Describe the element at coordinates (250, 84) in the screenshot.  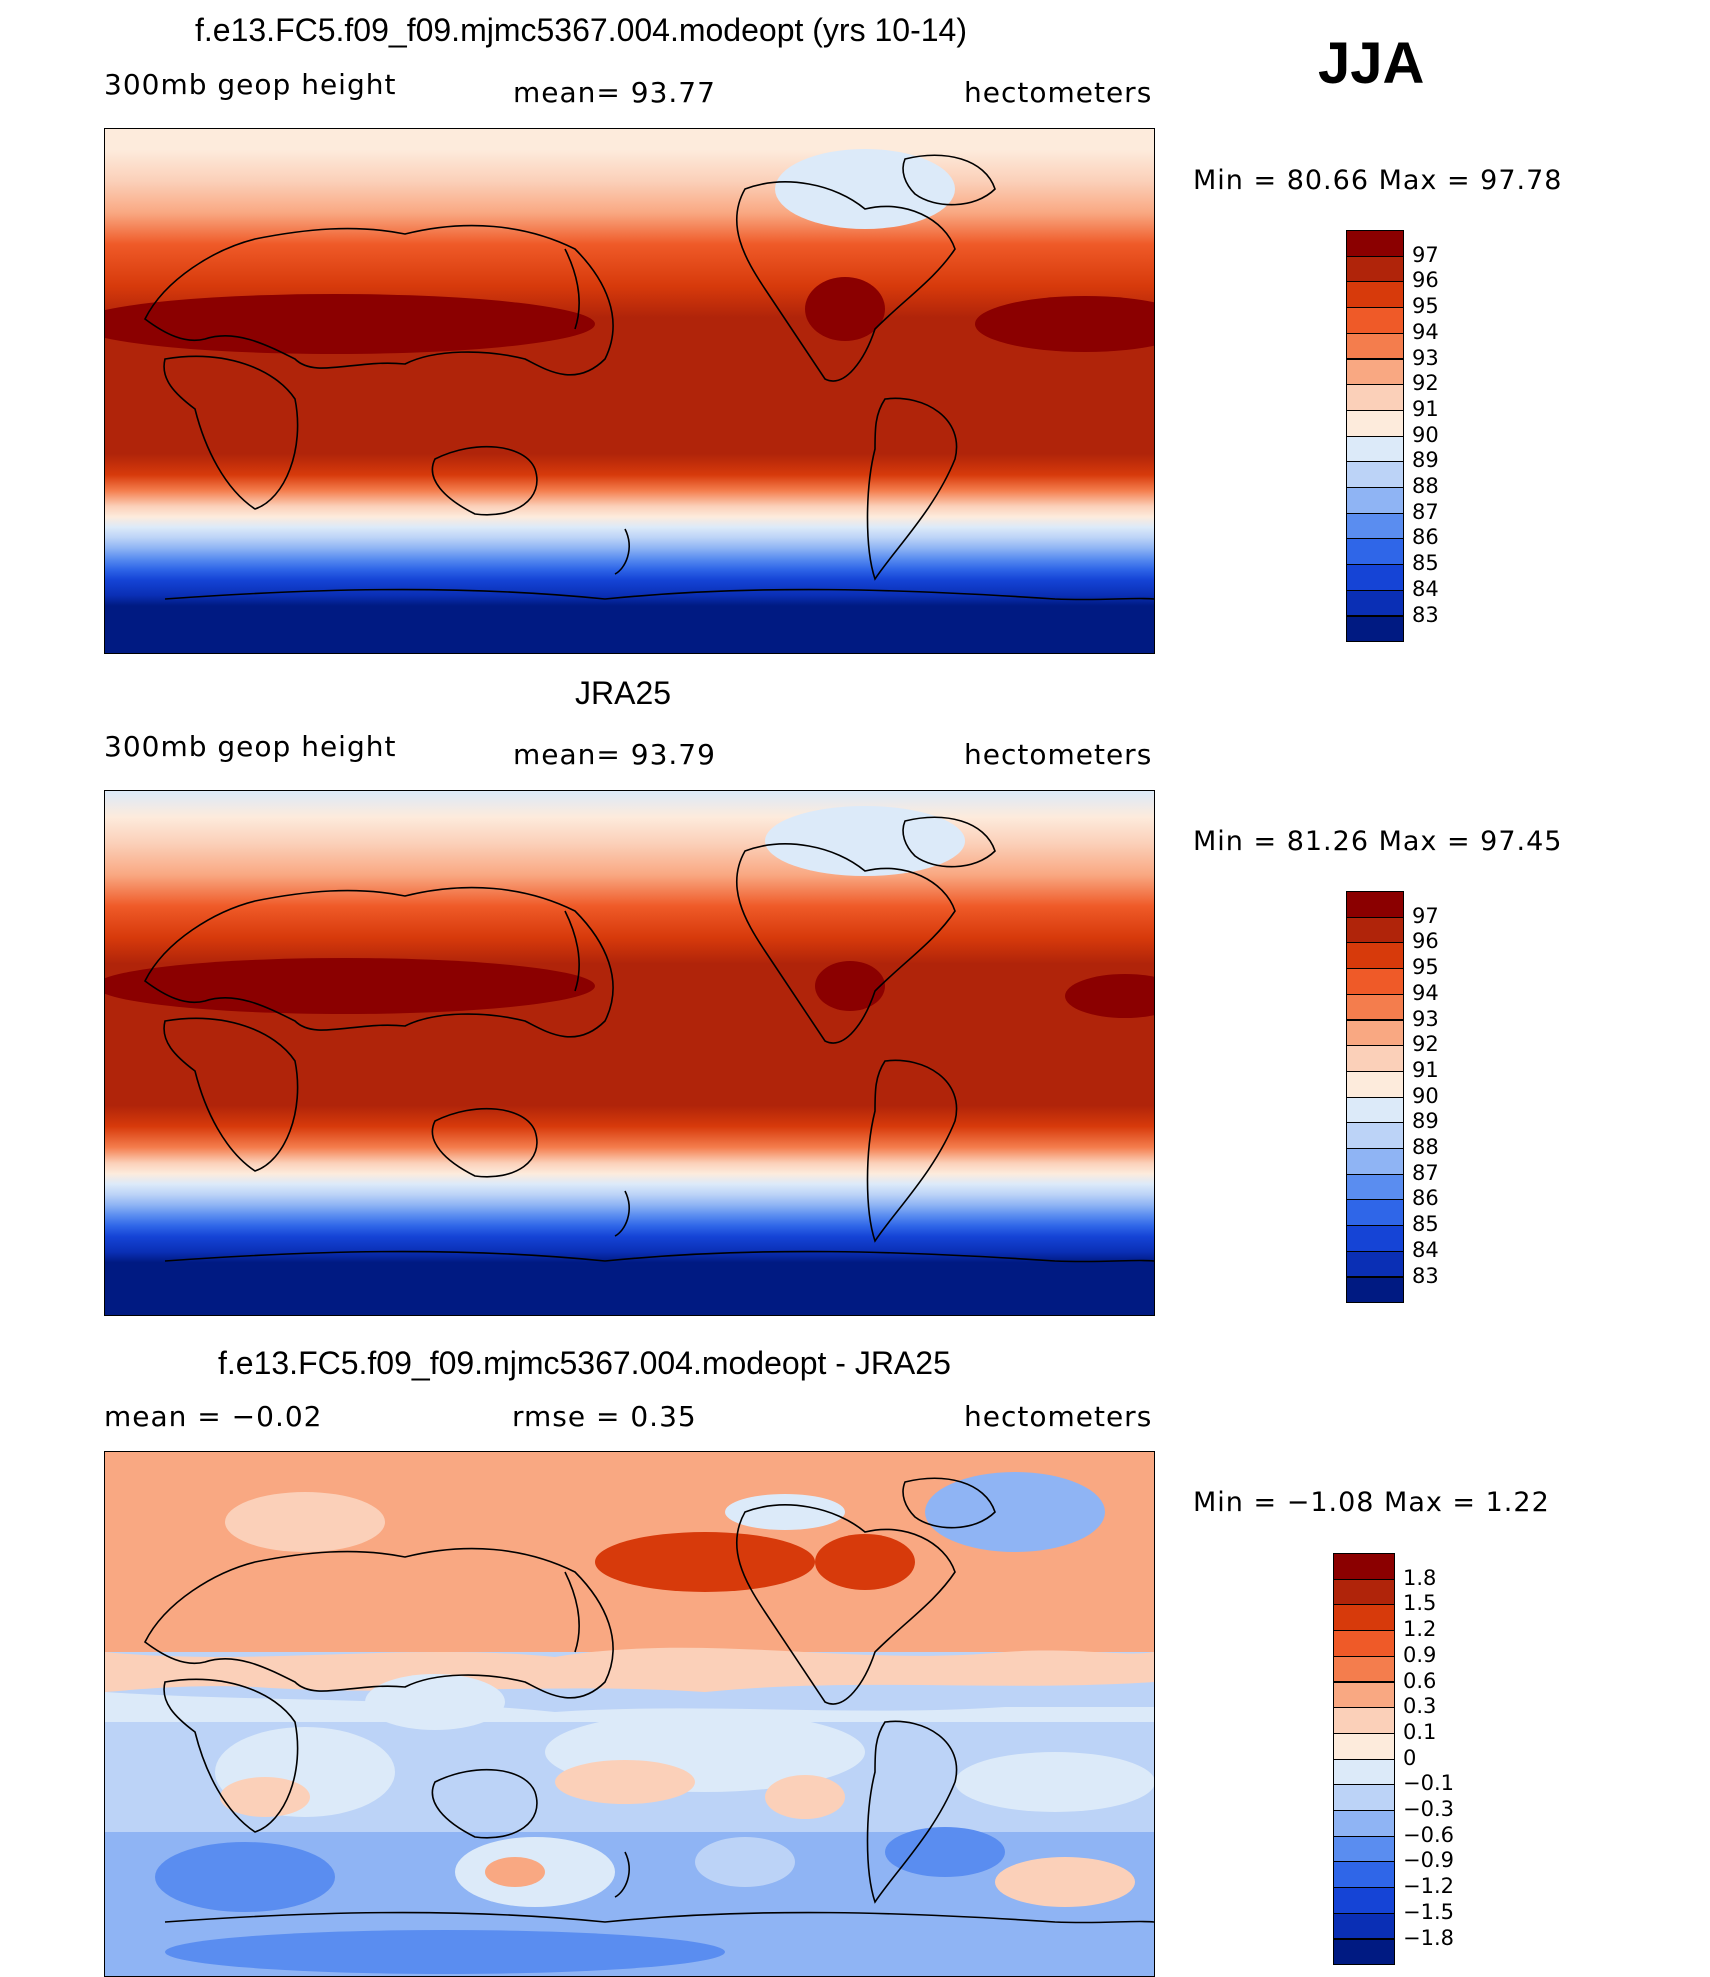
I see `panel-1-variable-label: 300mb geop height` at that location.